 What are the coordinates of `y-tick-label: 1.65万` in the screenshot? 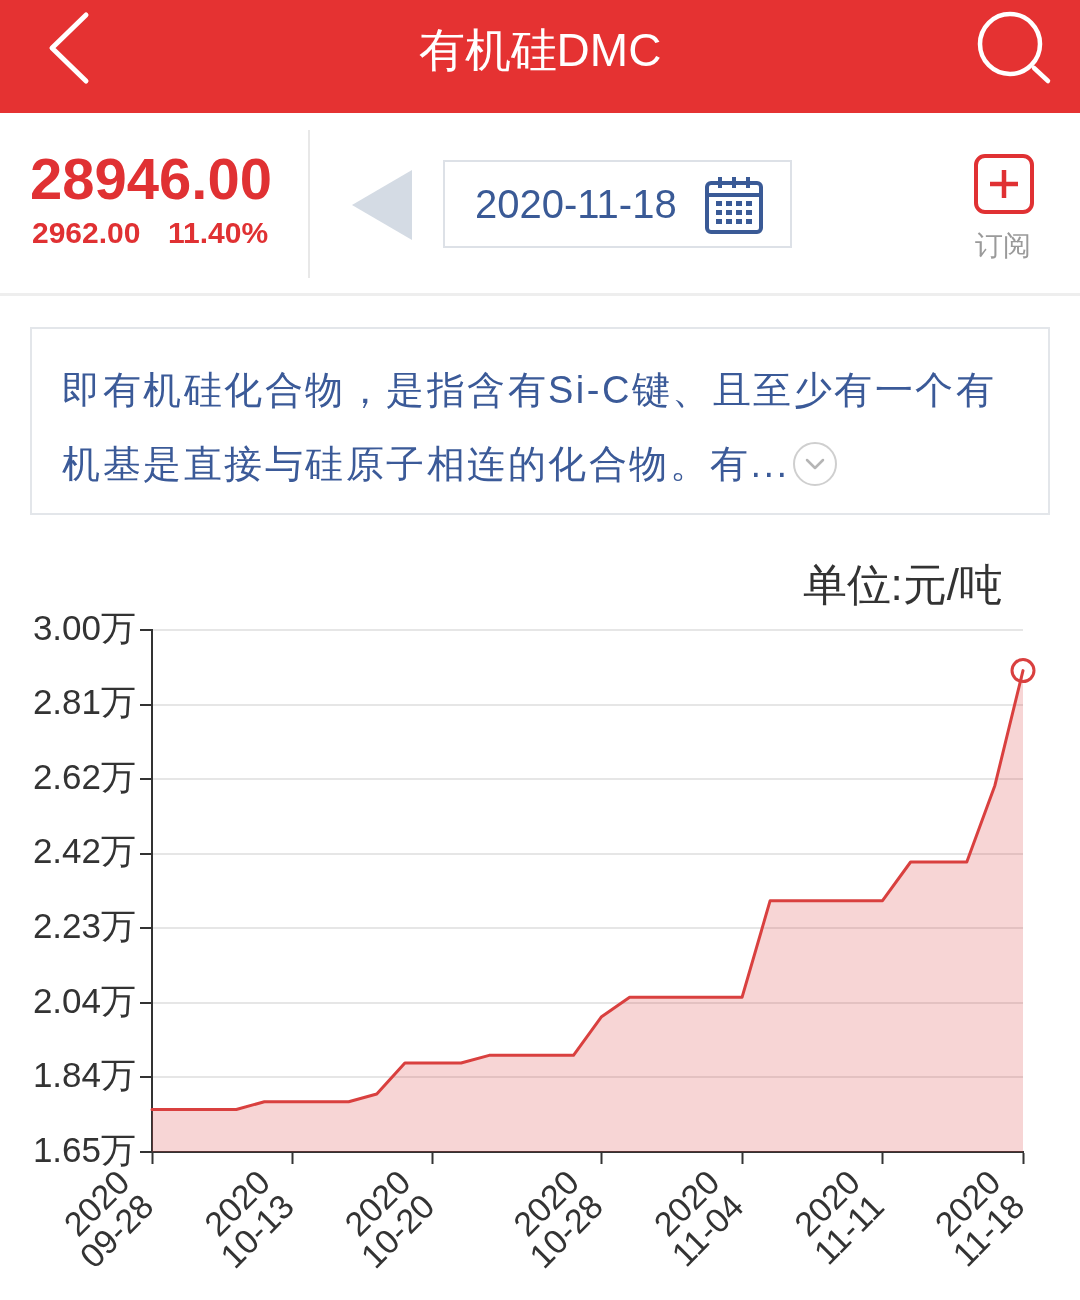 It's located at (84, 1149).